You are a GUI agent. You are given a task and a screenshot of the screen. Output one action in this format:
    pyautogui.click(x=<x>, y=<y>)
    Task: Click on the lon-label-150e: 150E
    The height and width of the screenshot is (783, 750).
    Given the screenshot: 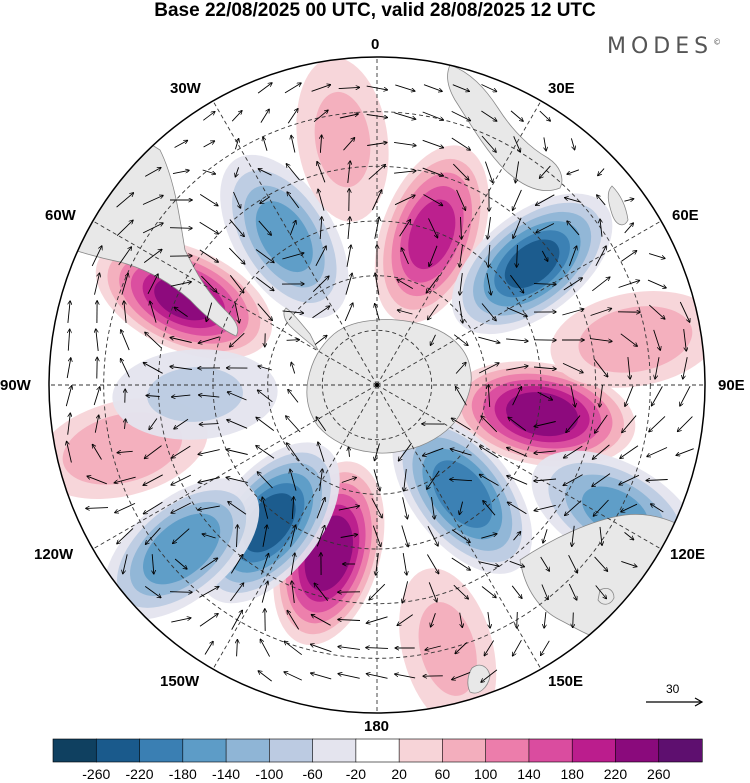 What is the action you would take?
    pyautogui.click(x=566, y=681)
    